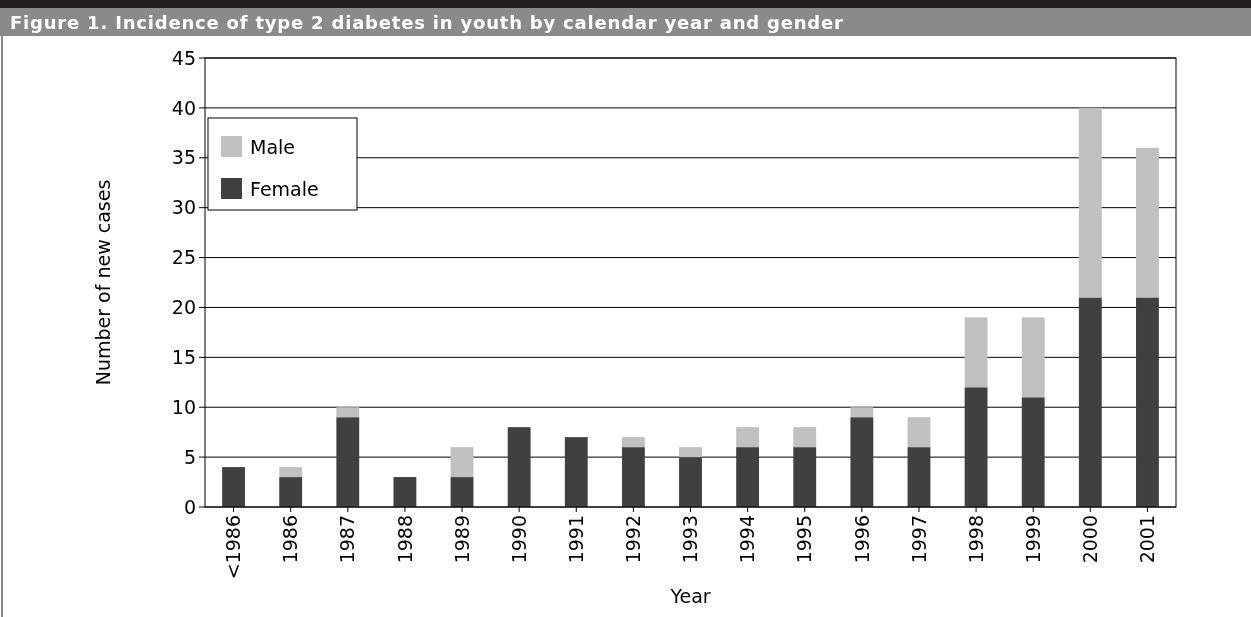 The image size is (1251, 617). What do you see at coordinates (975, 539) in the screenshot?
I see `x-tick-label: 1998` at bounding box center [975, 539].